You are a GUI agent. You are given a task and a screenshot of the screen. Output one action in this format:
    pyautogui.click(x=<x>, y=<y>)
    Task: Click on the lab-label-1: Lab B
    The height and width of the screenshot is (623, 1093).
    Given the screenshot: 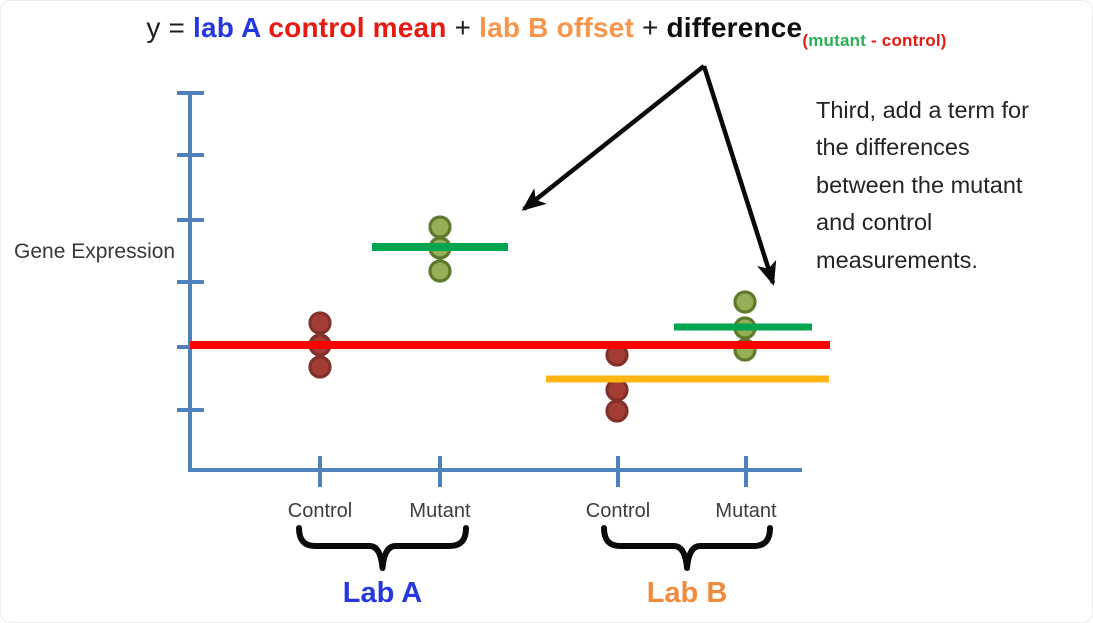 What is the action you would take?
    pyautogui.click(x=687, y=593)
    